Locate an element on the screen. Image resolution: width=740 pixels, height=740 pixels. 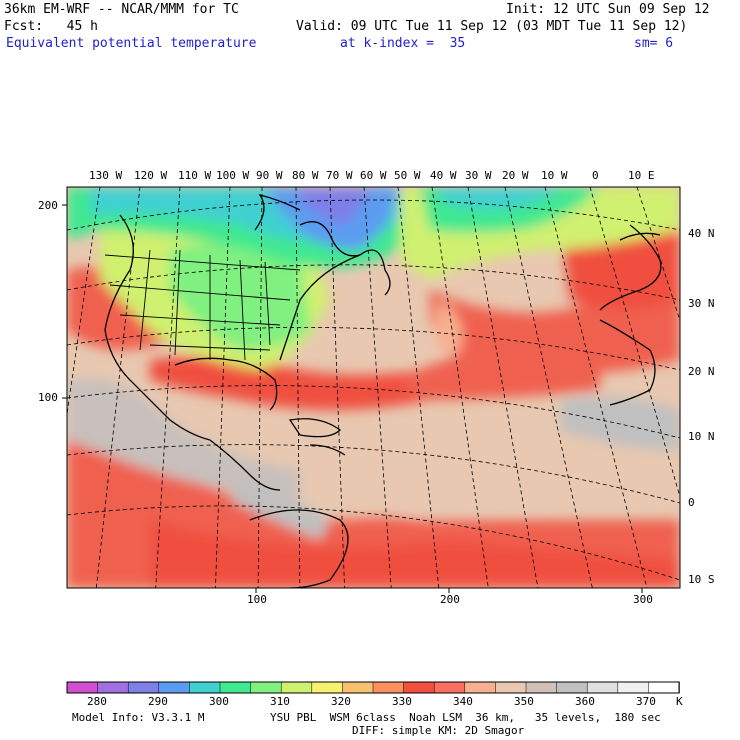
grid-label-bottom: 200 is located at coordinates (450, 599).